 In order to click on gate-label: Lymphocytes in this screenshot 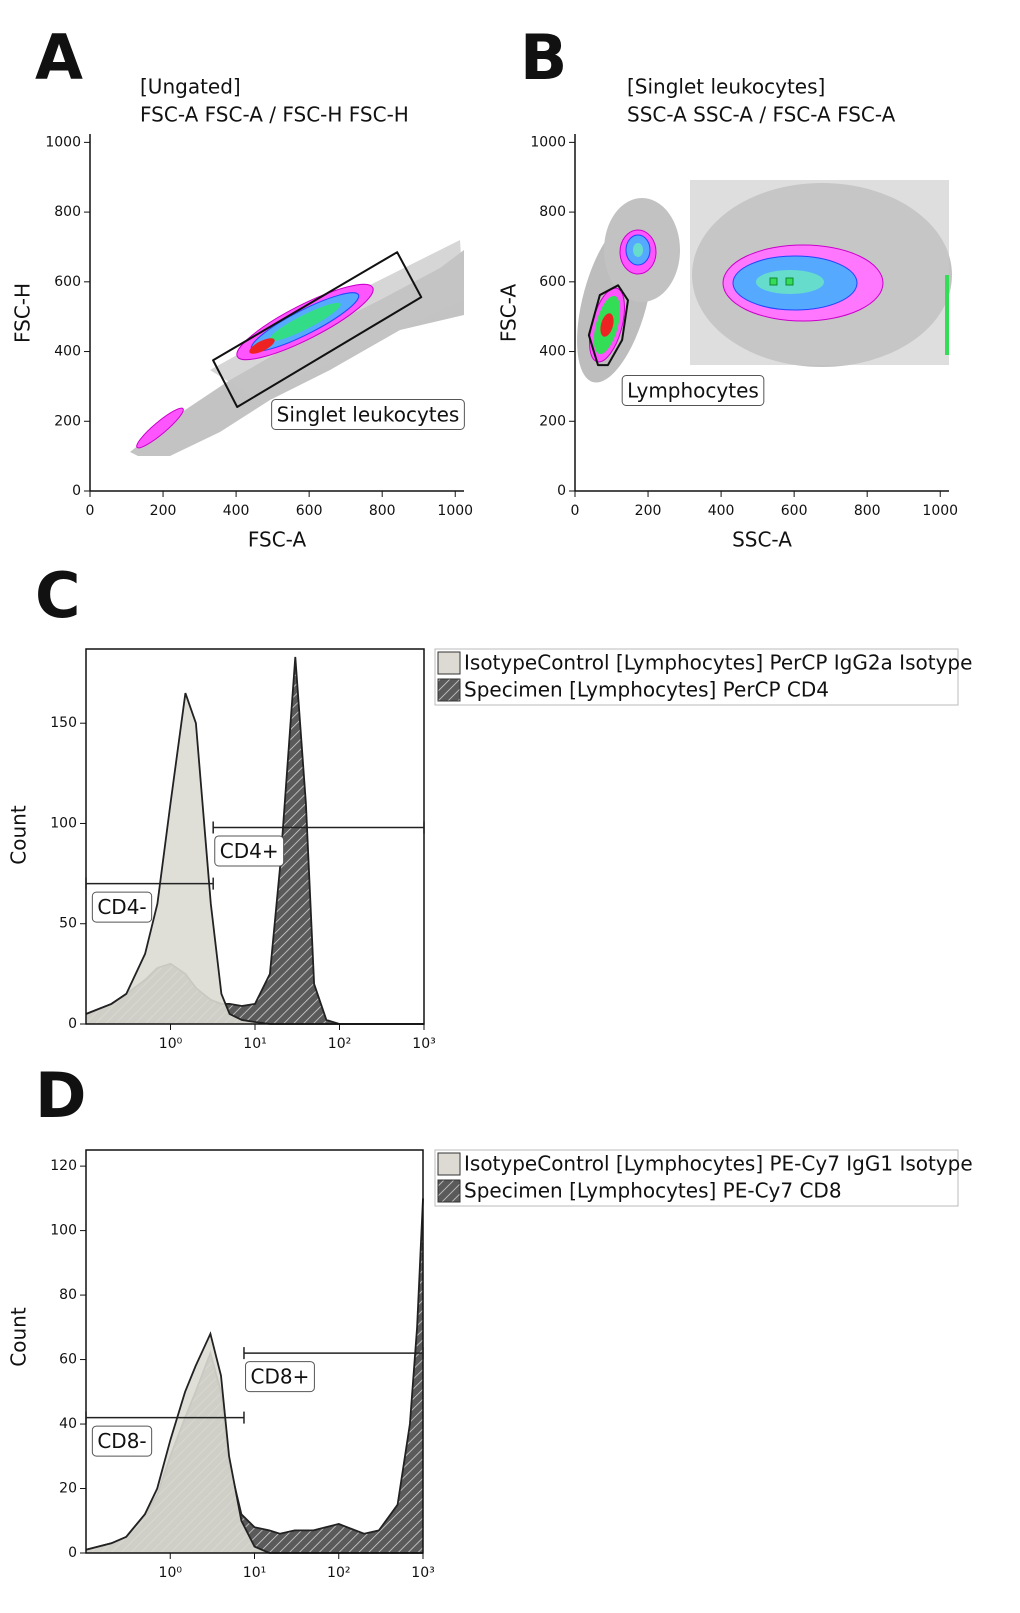, I will do `click(693, 391)`.